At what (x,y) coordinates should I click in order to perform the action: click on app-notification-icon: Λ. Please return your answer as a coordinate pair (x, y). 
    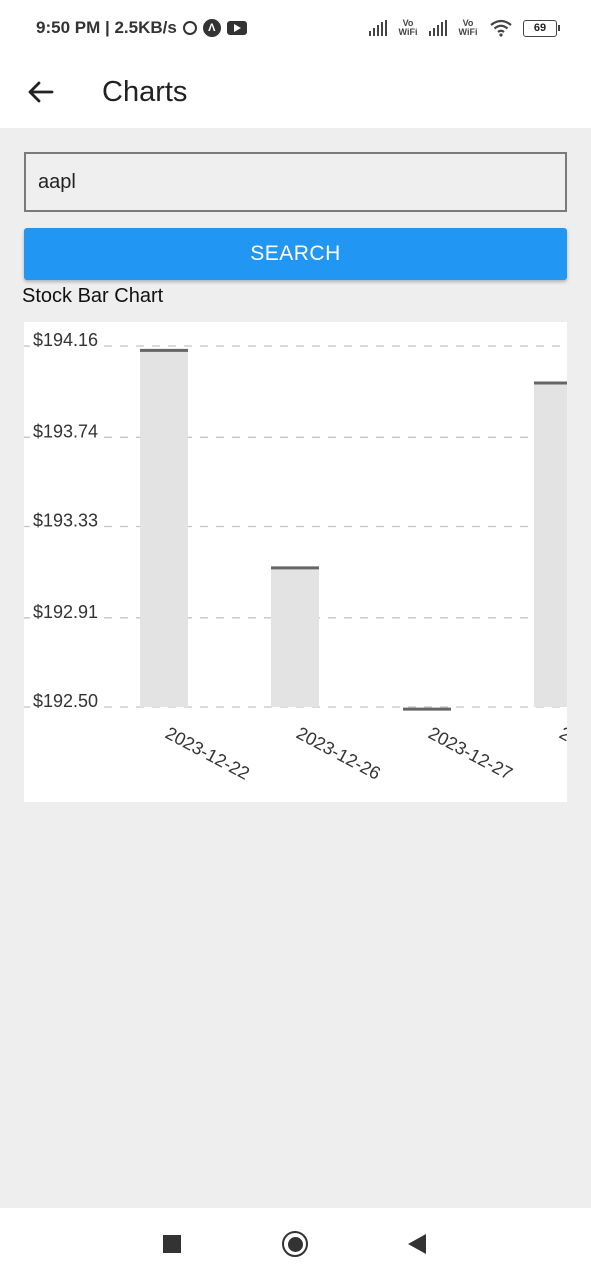
    Looking at the image, I should click on (212, 28).